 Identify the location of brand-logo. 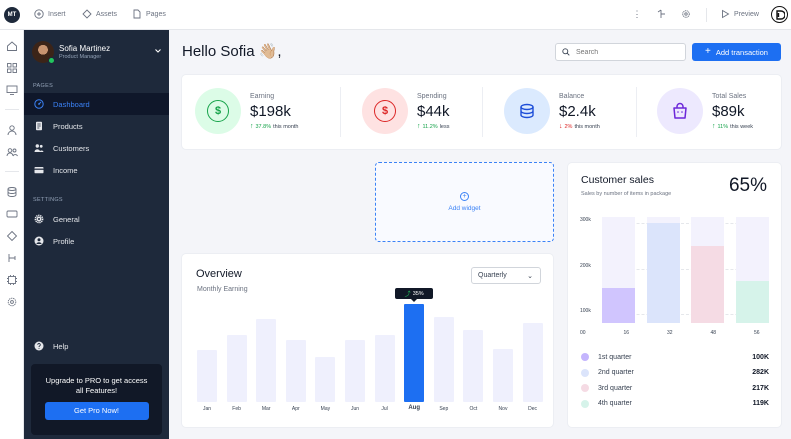
(779, 14).